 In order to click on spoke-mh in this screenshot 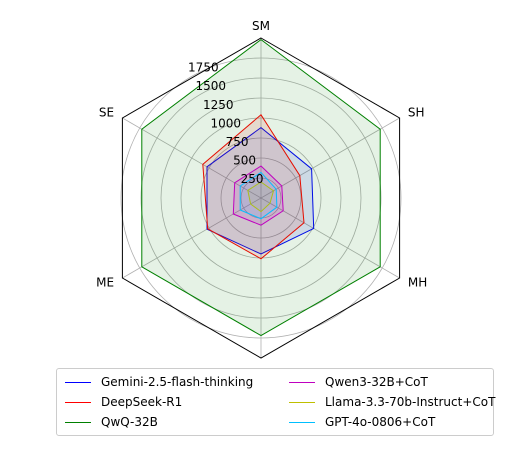, I will do `click(330, 238)`.